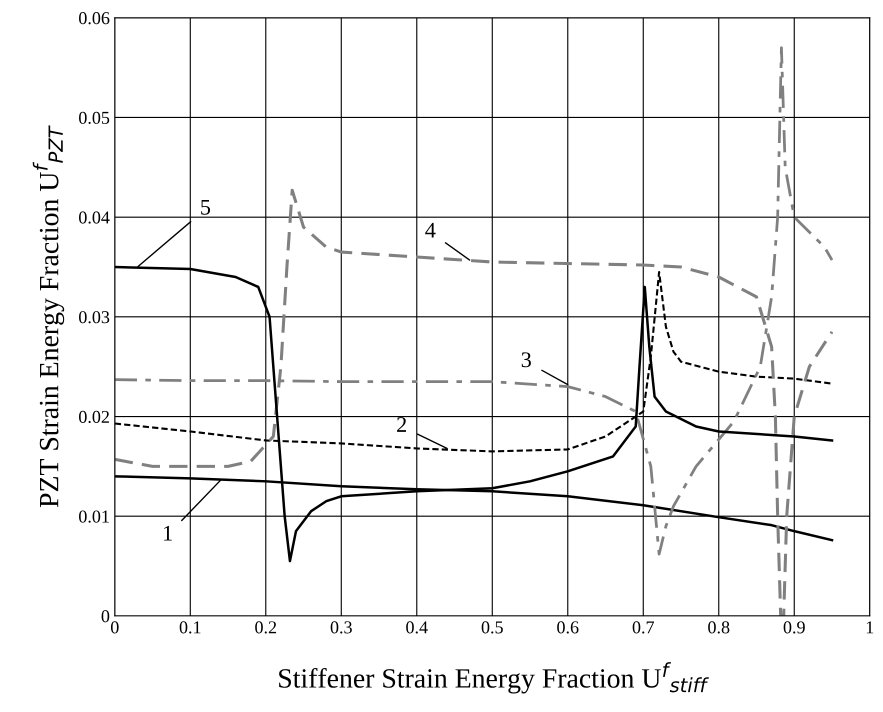 Image resolution: width=883 pixels, height=712 pixels. I want to click on y-tick-label: 0, so click(106, 616).